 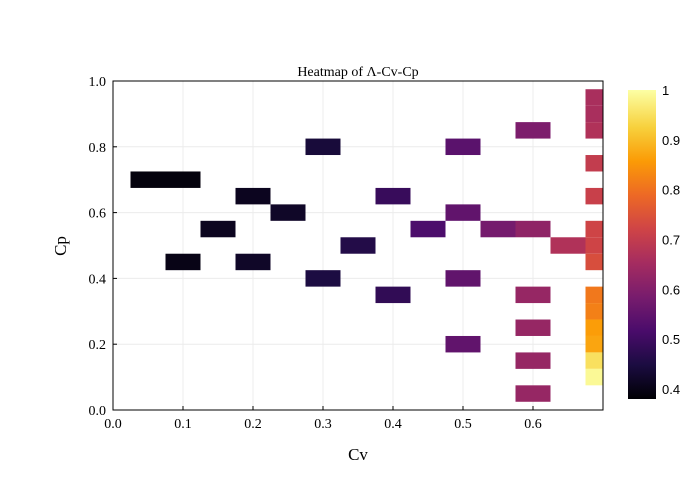 I want to click on y-tick-label: 0.2, so click(x=98, y=345).